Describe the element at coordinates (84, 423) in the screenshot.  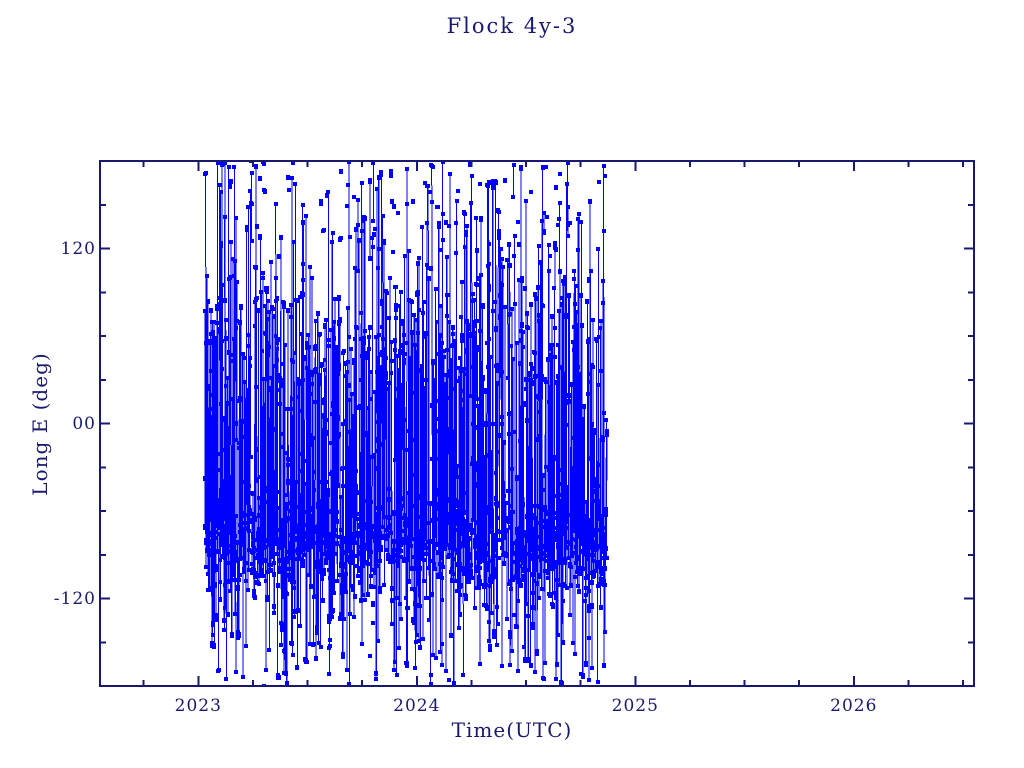
I see `y-tick-label: 00` at that location.